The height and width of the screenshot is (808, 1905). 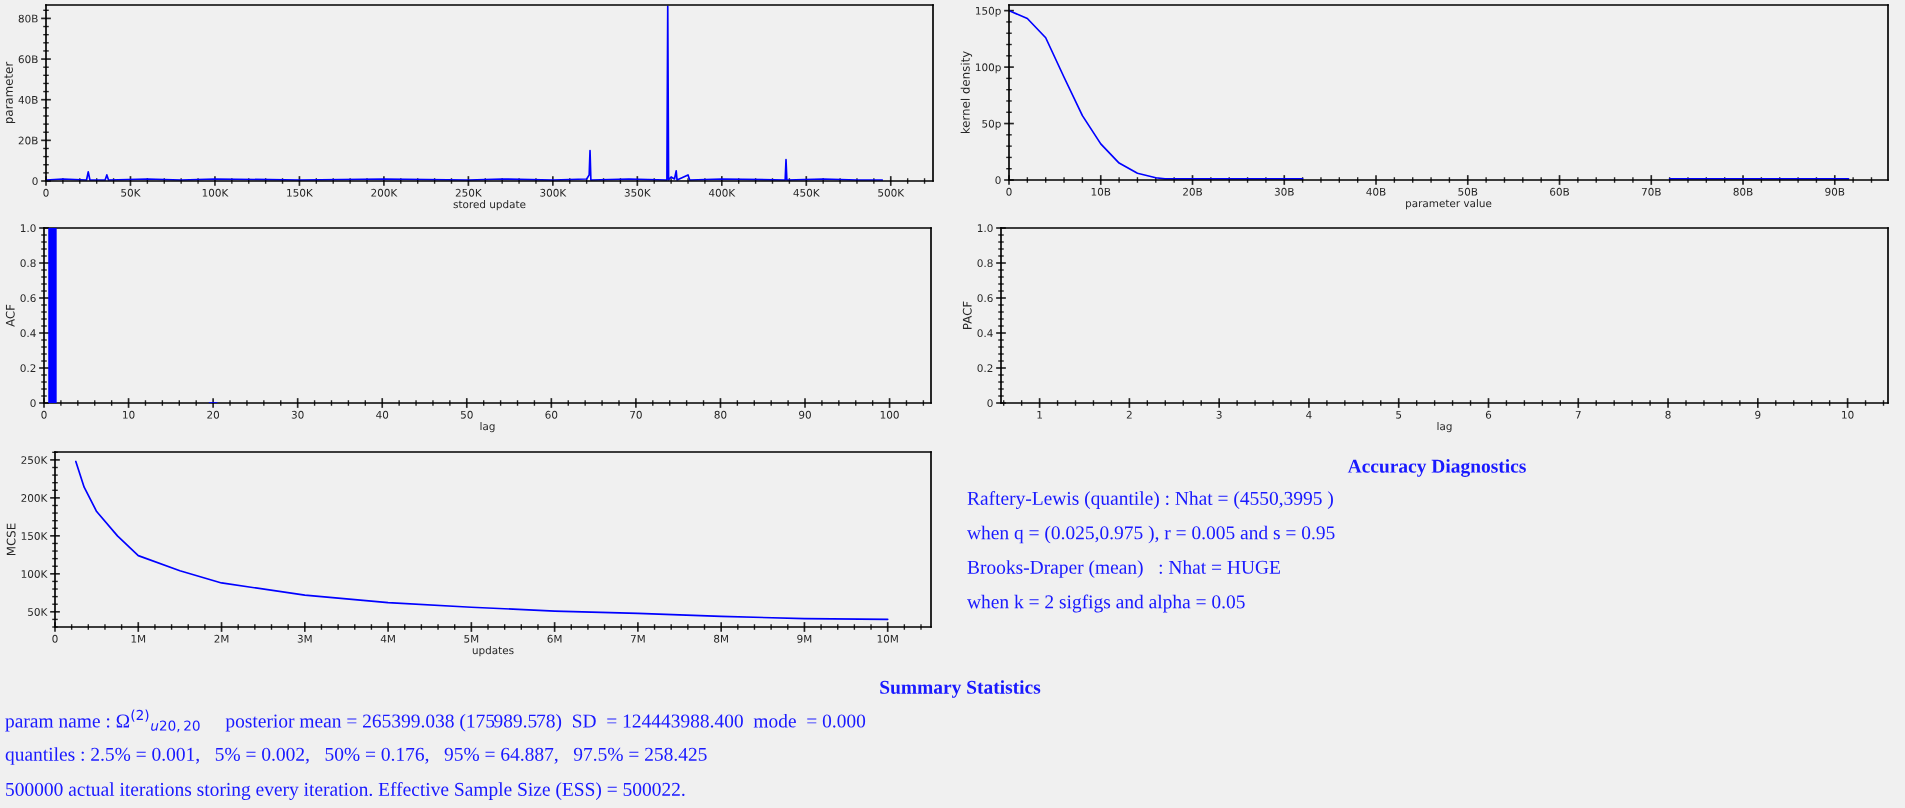 What do you see at coordinates (138, 638) in the screenshot?
I see `x-tick-label: 1M` at bounding box center [138, 638].